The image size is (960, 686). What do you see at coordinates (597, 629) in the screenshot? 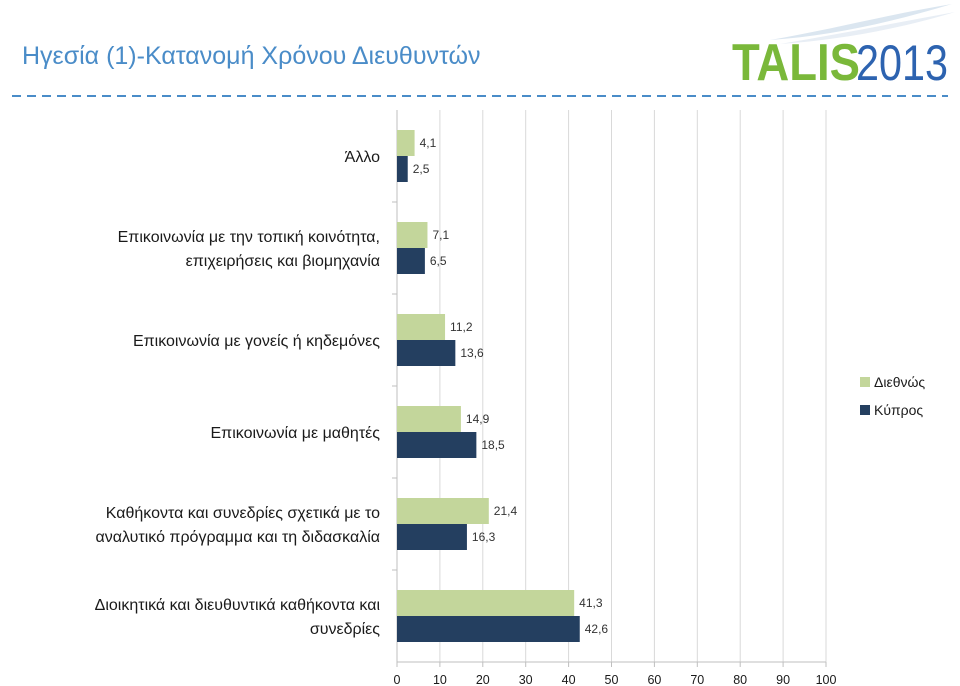
I see `data-label: 42,6` at bounding box center [597, 629].